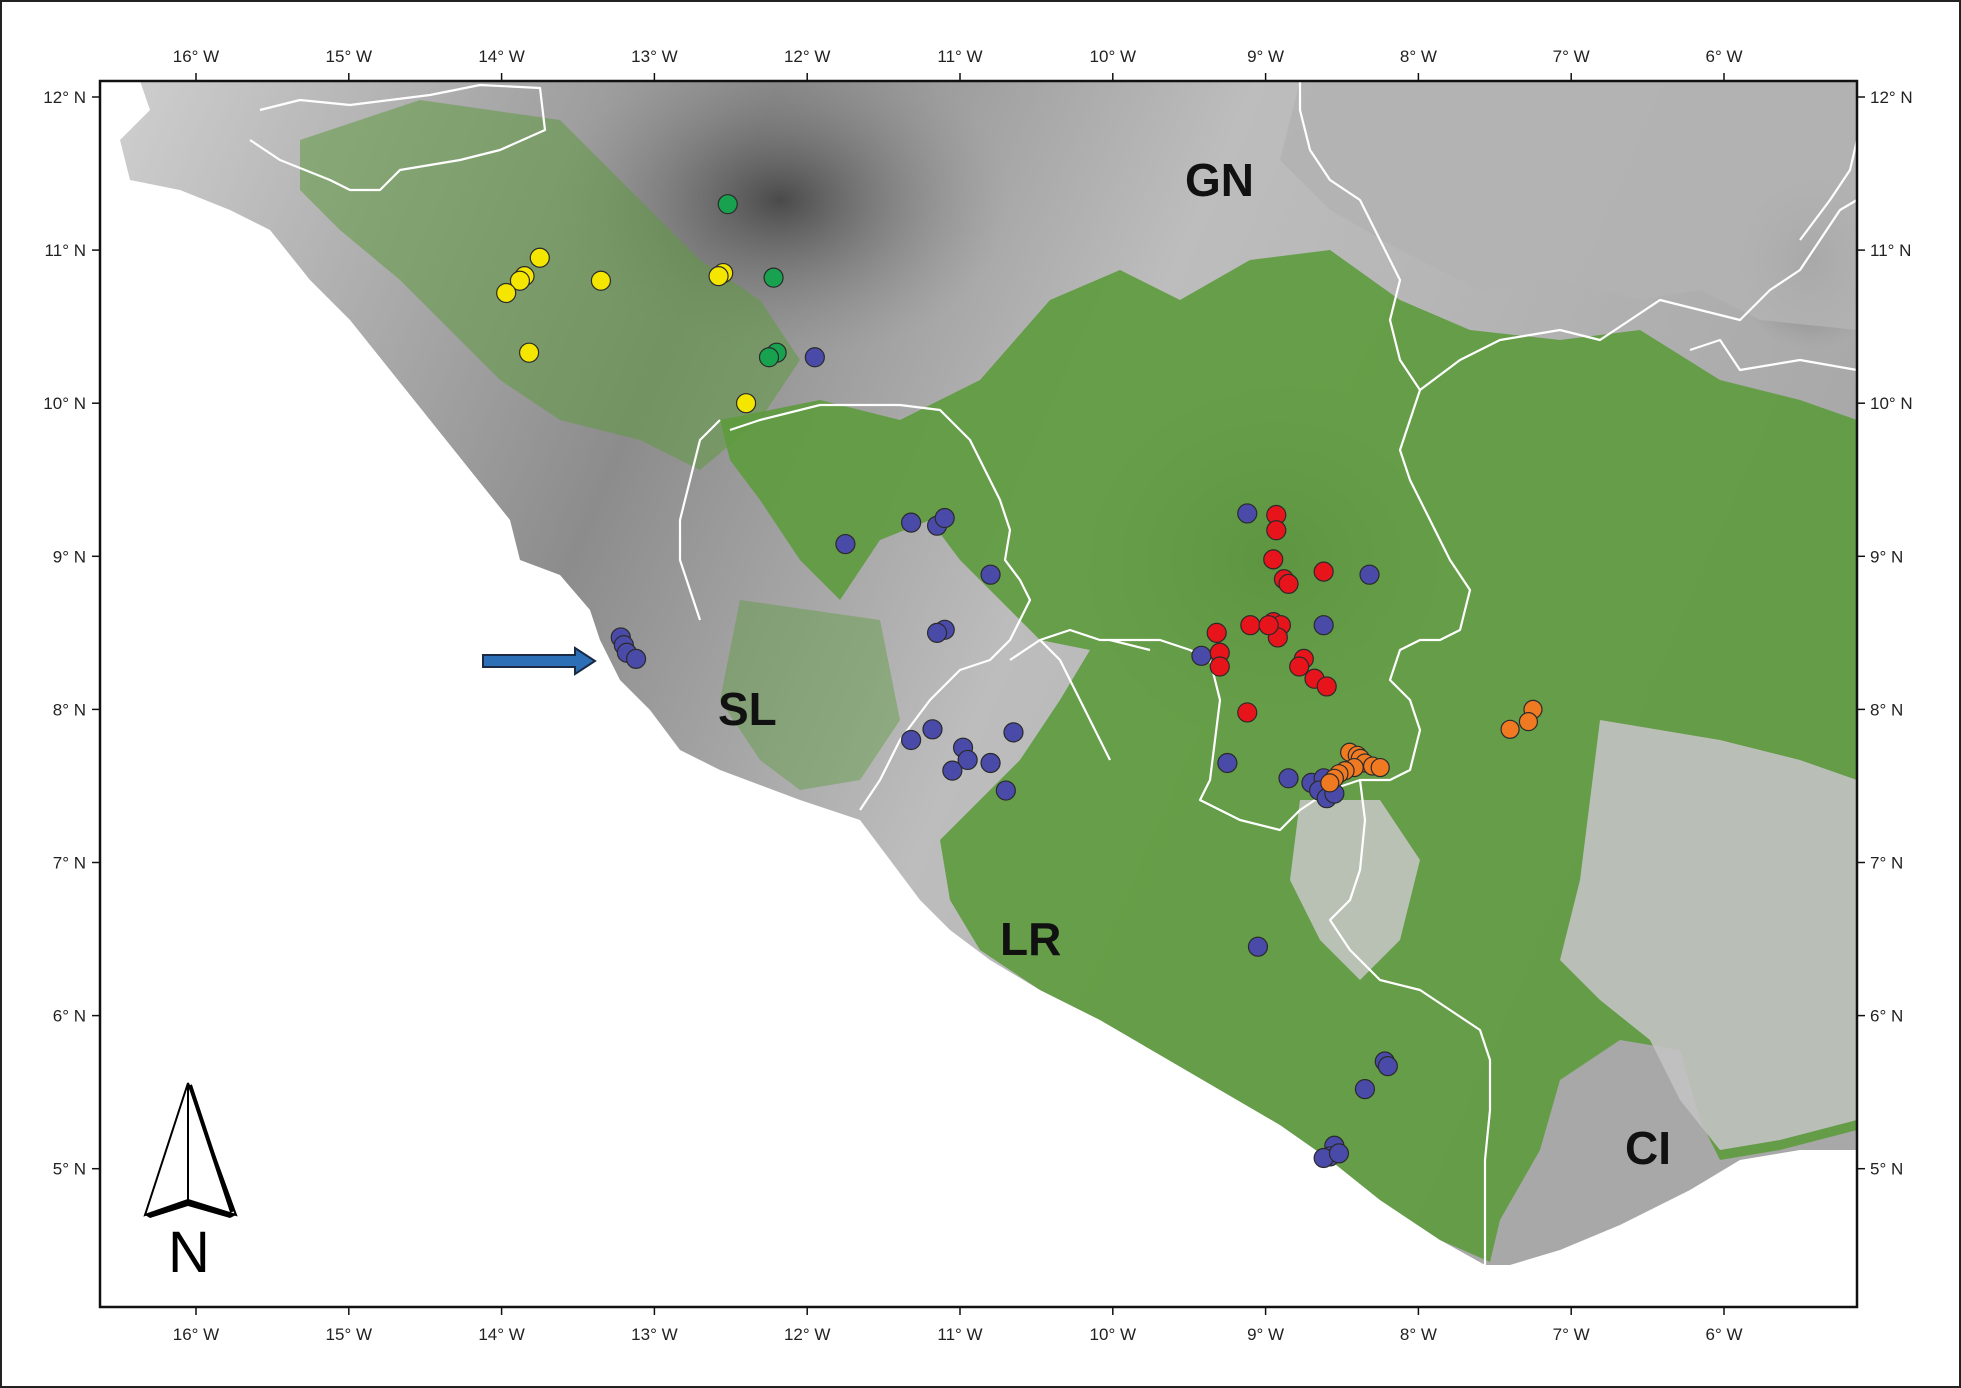 The image size is (1961, 1388). I want to click on forest-cover-north, so click(550, 285).